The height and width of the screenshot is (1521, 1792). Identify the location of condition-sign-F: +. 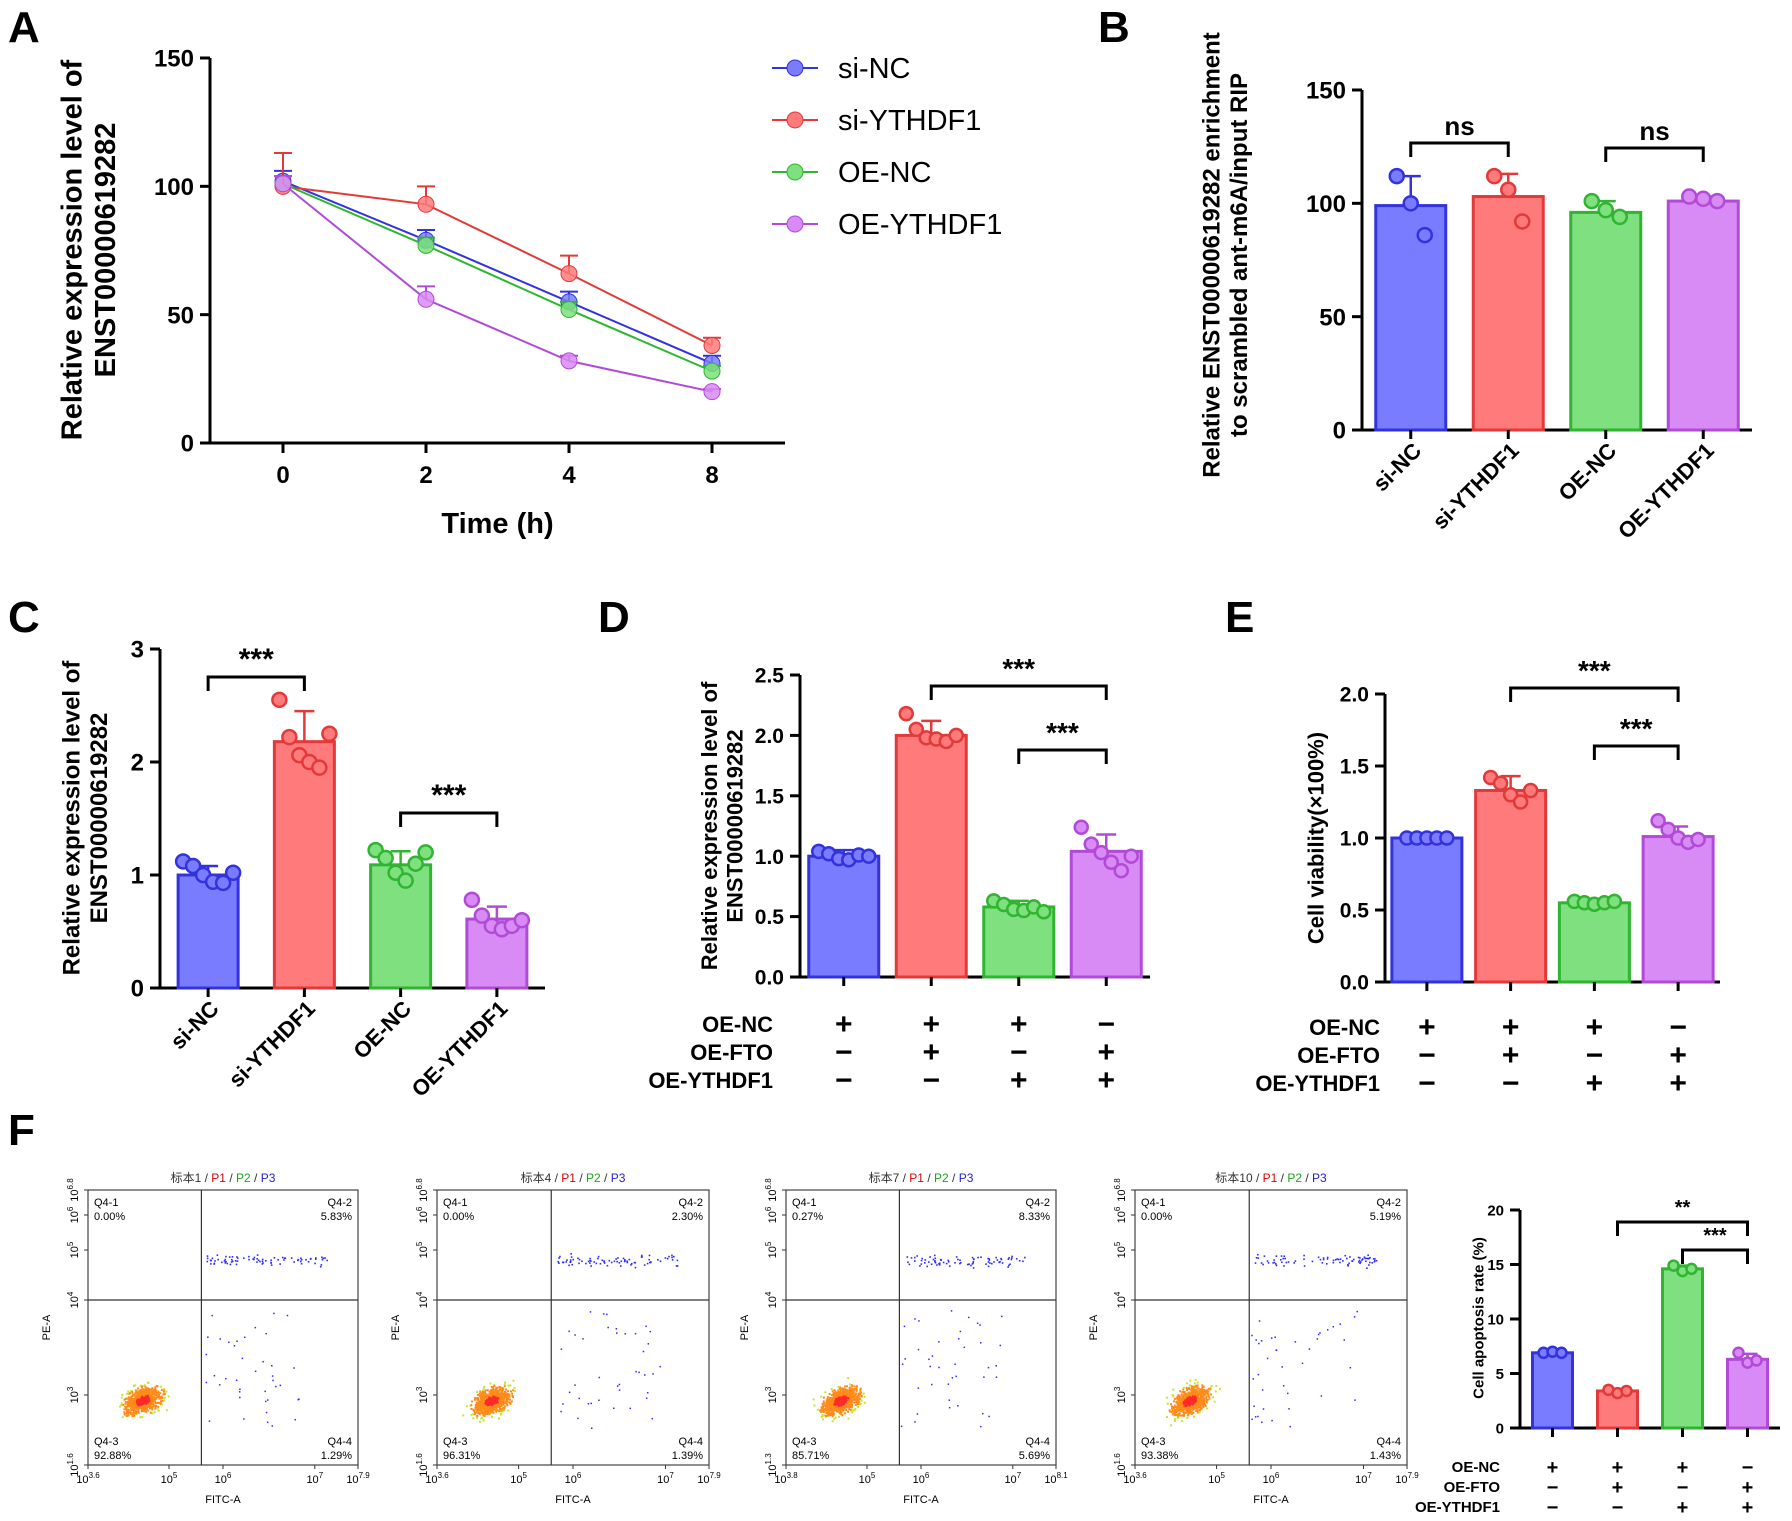
(1748, 1508).